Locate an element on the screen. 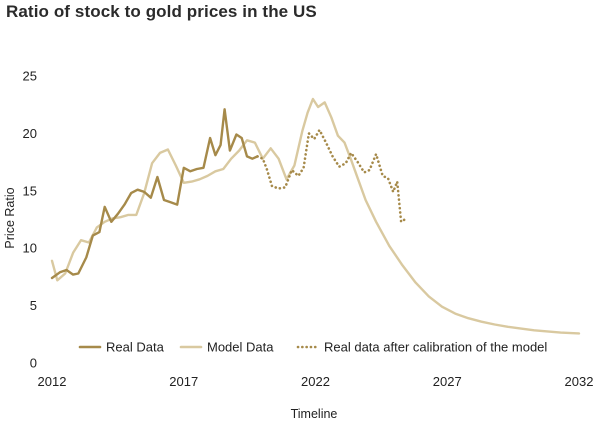 The image size is (600, 427). legend-label: Real data after calibration of the model is located at coordinates (435, 347).